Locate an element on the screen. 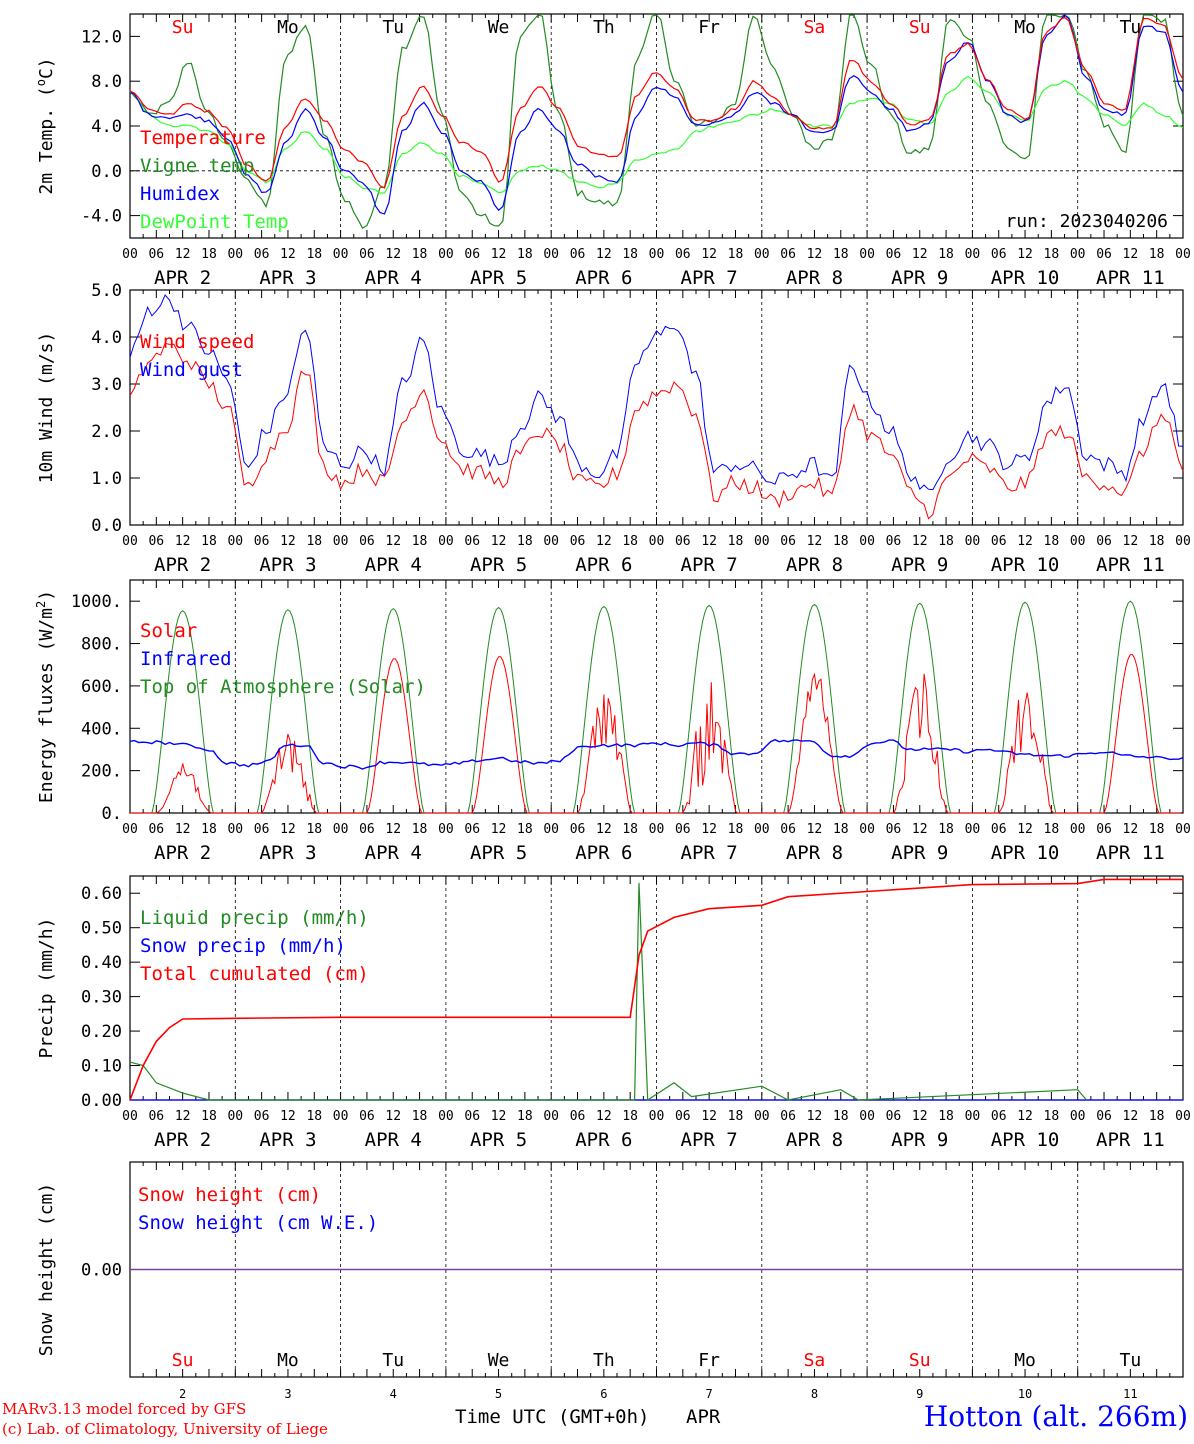  series-line-top-of-atmosphere is located at coordinates (655, 707).